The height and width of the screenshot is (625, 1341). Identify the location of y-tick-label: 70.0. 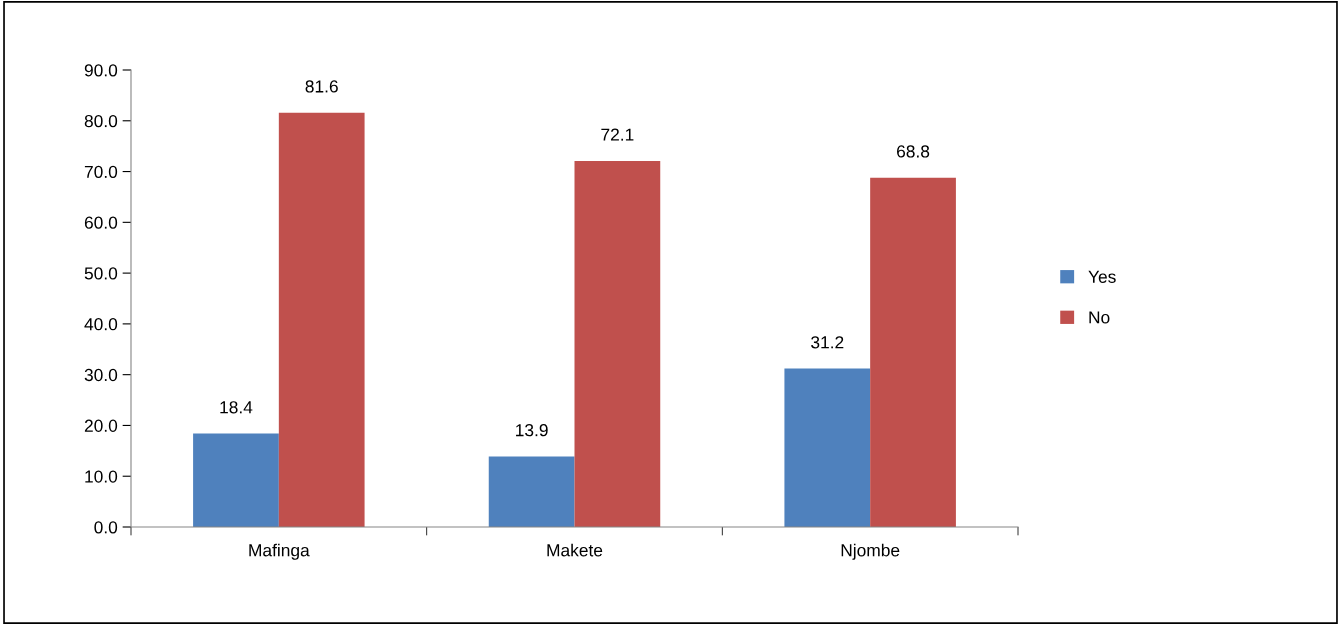
(101, 172).